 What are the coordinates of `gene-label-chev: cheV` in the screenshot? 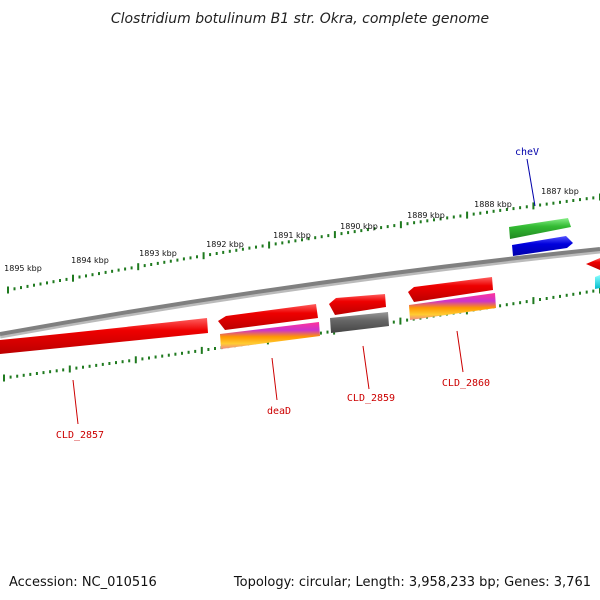 It's located at (527, 152).